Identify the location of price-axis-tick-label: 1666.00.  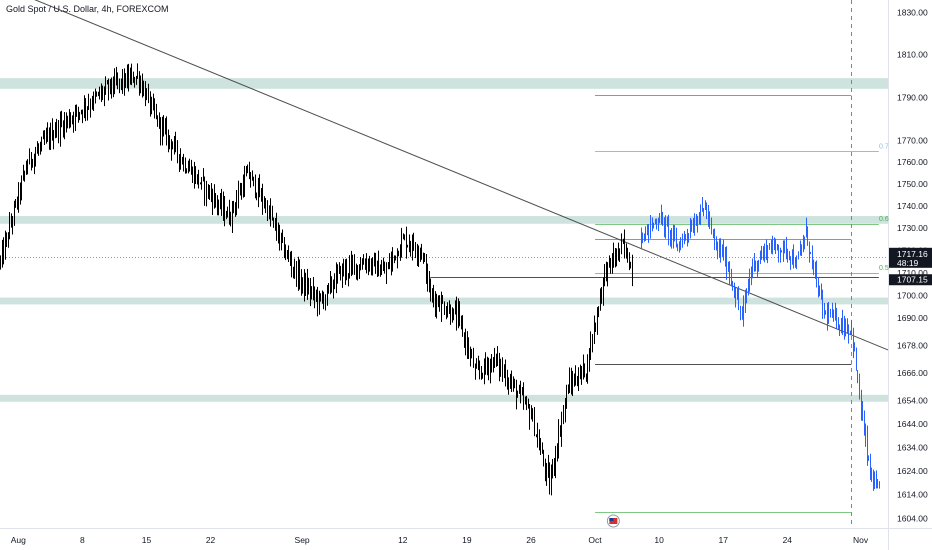
(912, 373).